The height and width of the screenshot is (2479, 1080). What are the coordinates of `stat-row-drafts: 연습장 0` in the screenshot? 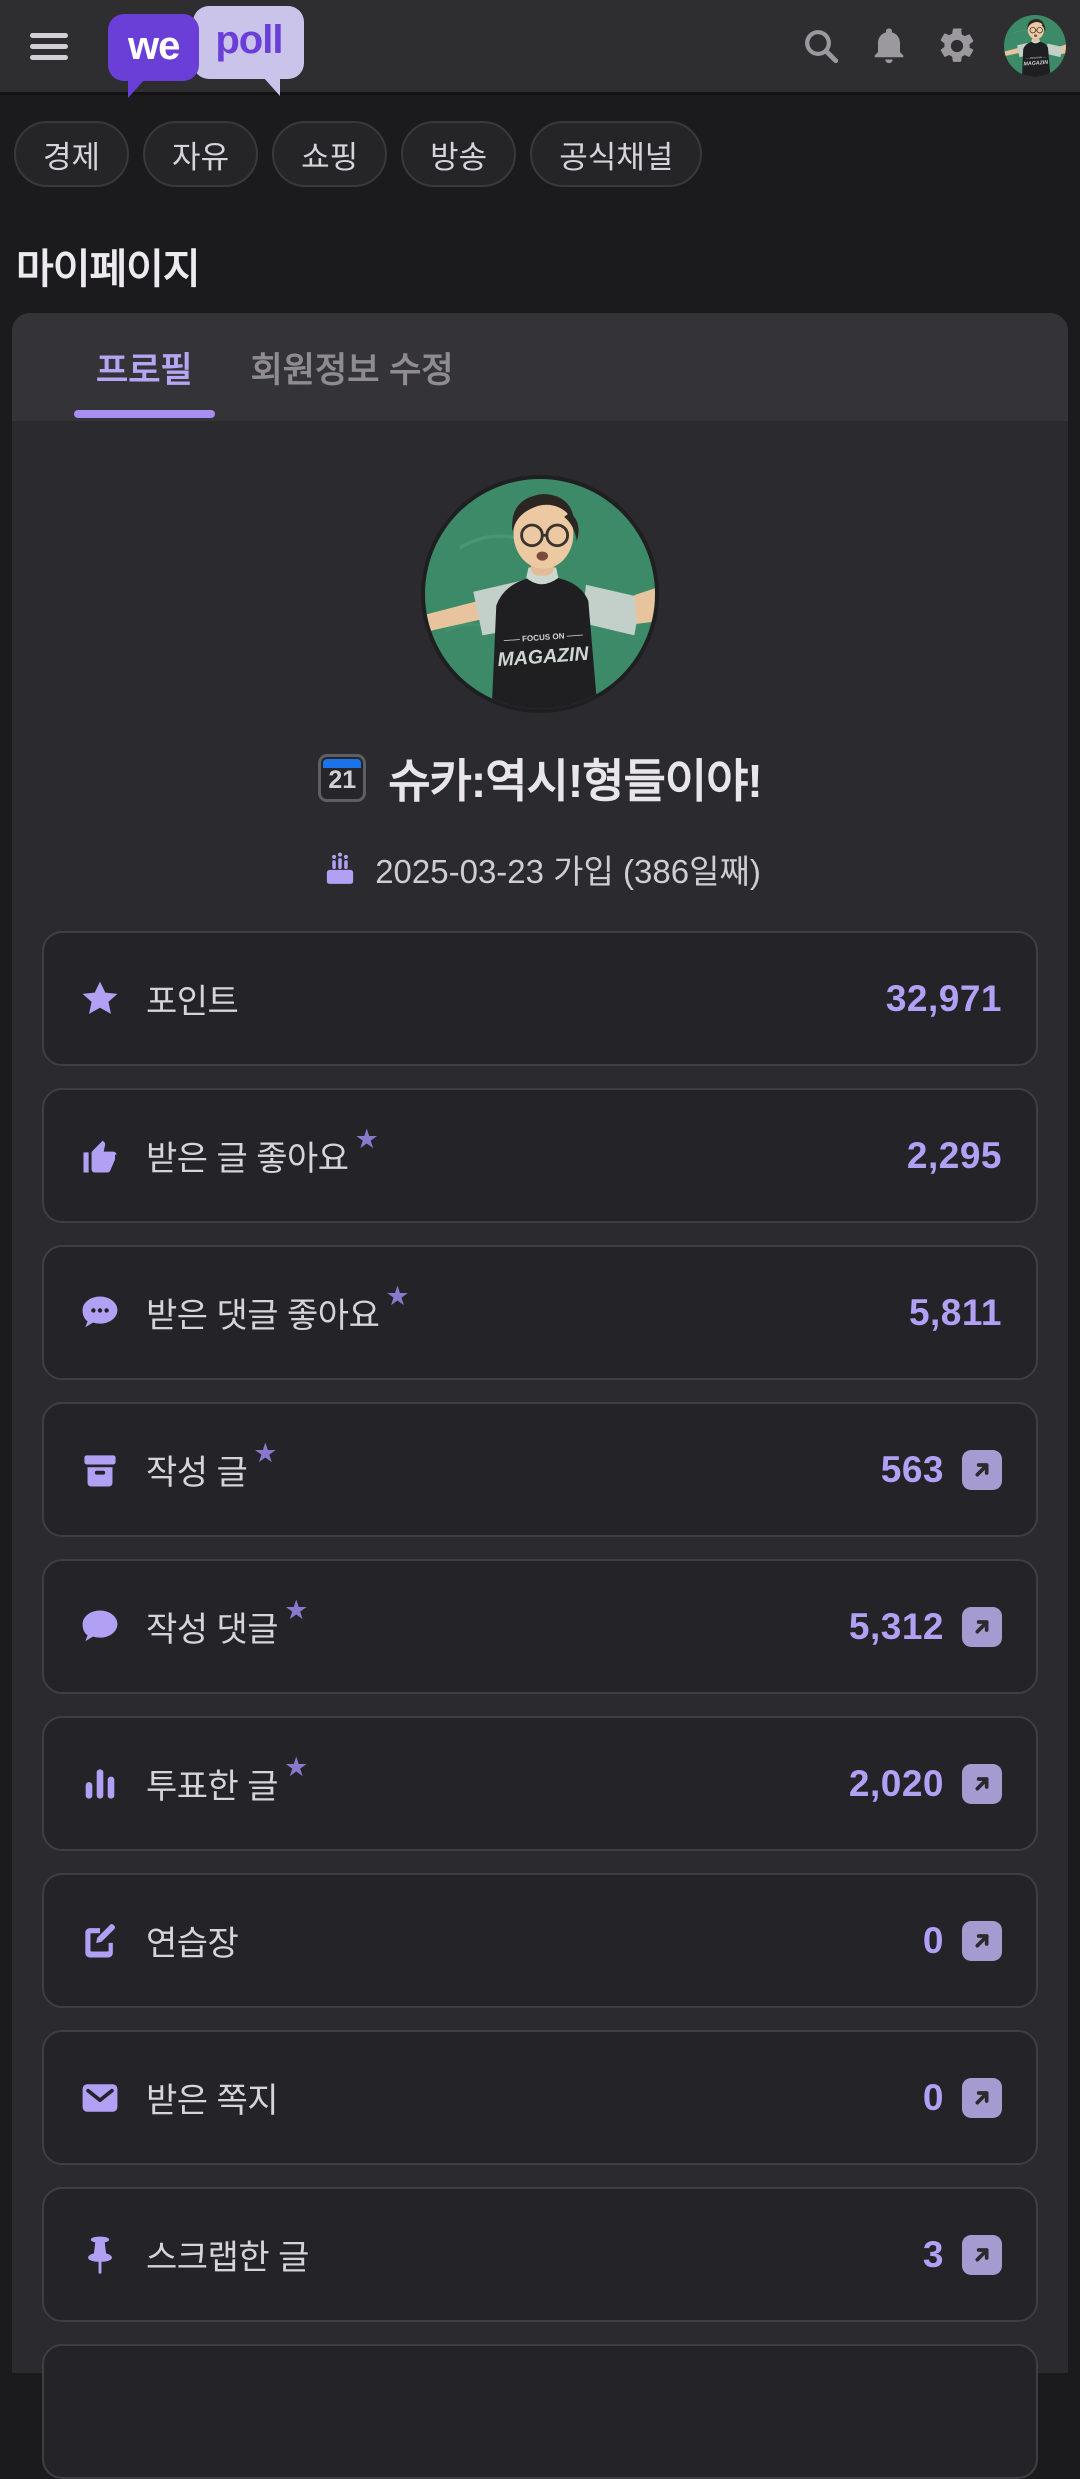 It's located at (540, 1940).